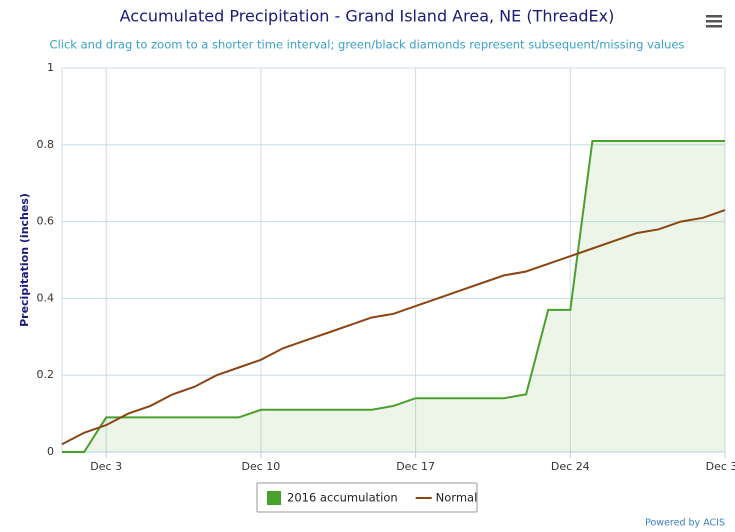 Image resolution: width=735 pixels, height=532 pixels. Describe the element at coordinates (342, 498) in the screenshot. I see `legend-label: 2016 accumulation` at that location.